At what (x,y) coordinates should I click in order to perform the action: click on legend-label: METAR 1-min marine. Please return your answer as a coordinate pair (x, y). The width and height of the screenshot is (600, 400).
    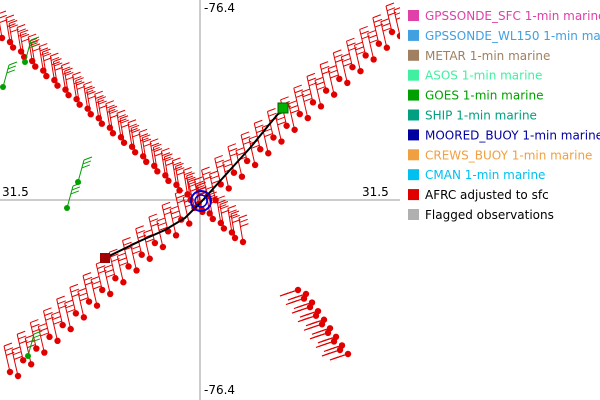
    Looking at the image, I should click on (487, 56).